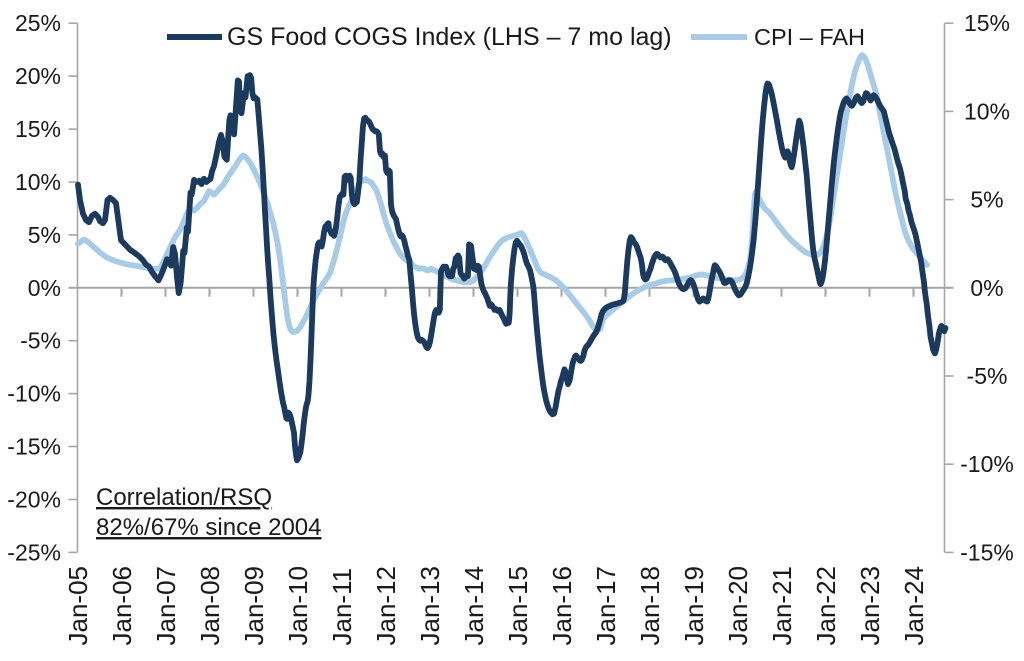 Image resolution: width=1024 pixels, height=661 pixels. Describe the element at coordinates (870, 606) in the screenshot. I see `svg-text: Jan-23` at that location.